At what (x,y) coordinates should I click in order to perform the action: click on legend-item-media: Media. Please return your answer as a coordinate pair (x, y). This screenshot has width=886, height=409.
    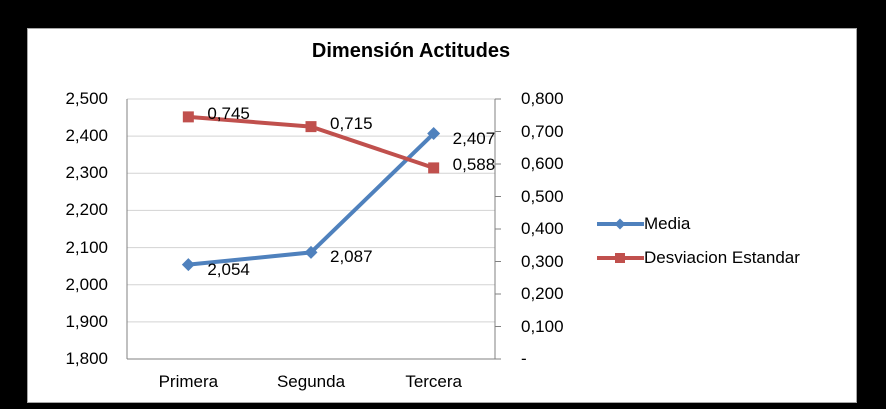
    Looking at the image, I should click on (698, 224).